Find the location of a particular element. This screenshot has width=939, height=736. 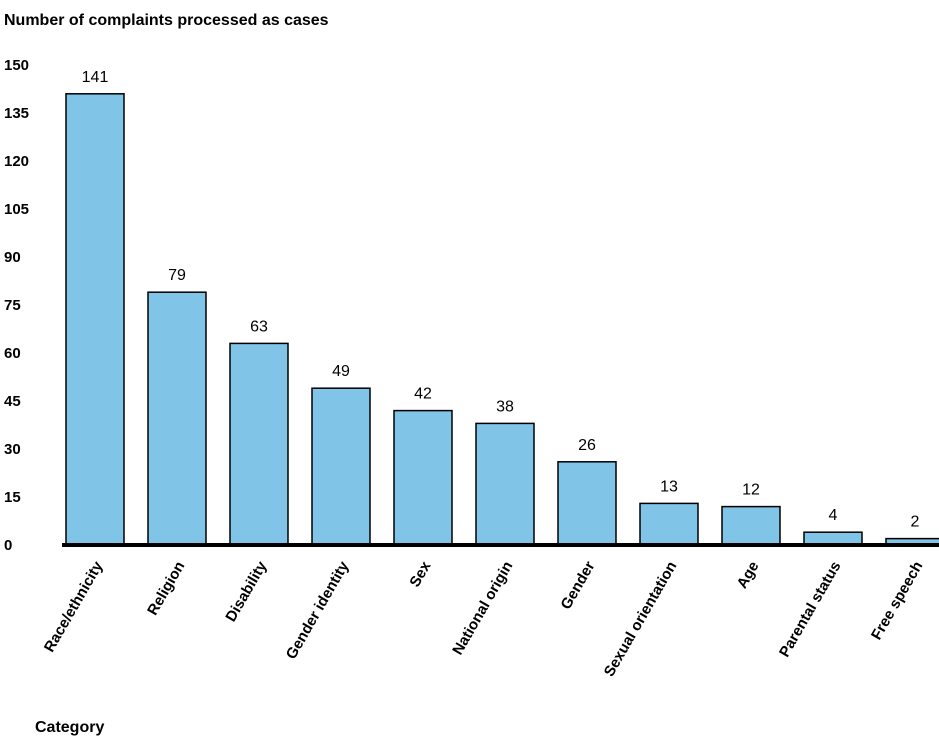

x-tick-label: Gender identity is located at coordinates (318, 610).